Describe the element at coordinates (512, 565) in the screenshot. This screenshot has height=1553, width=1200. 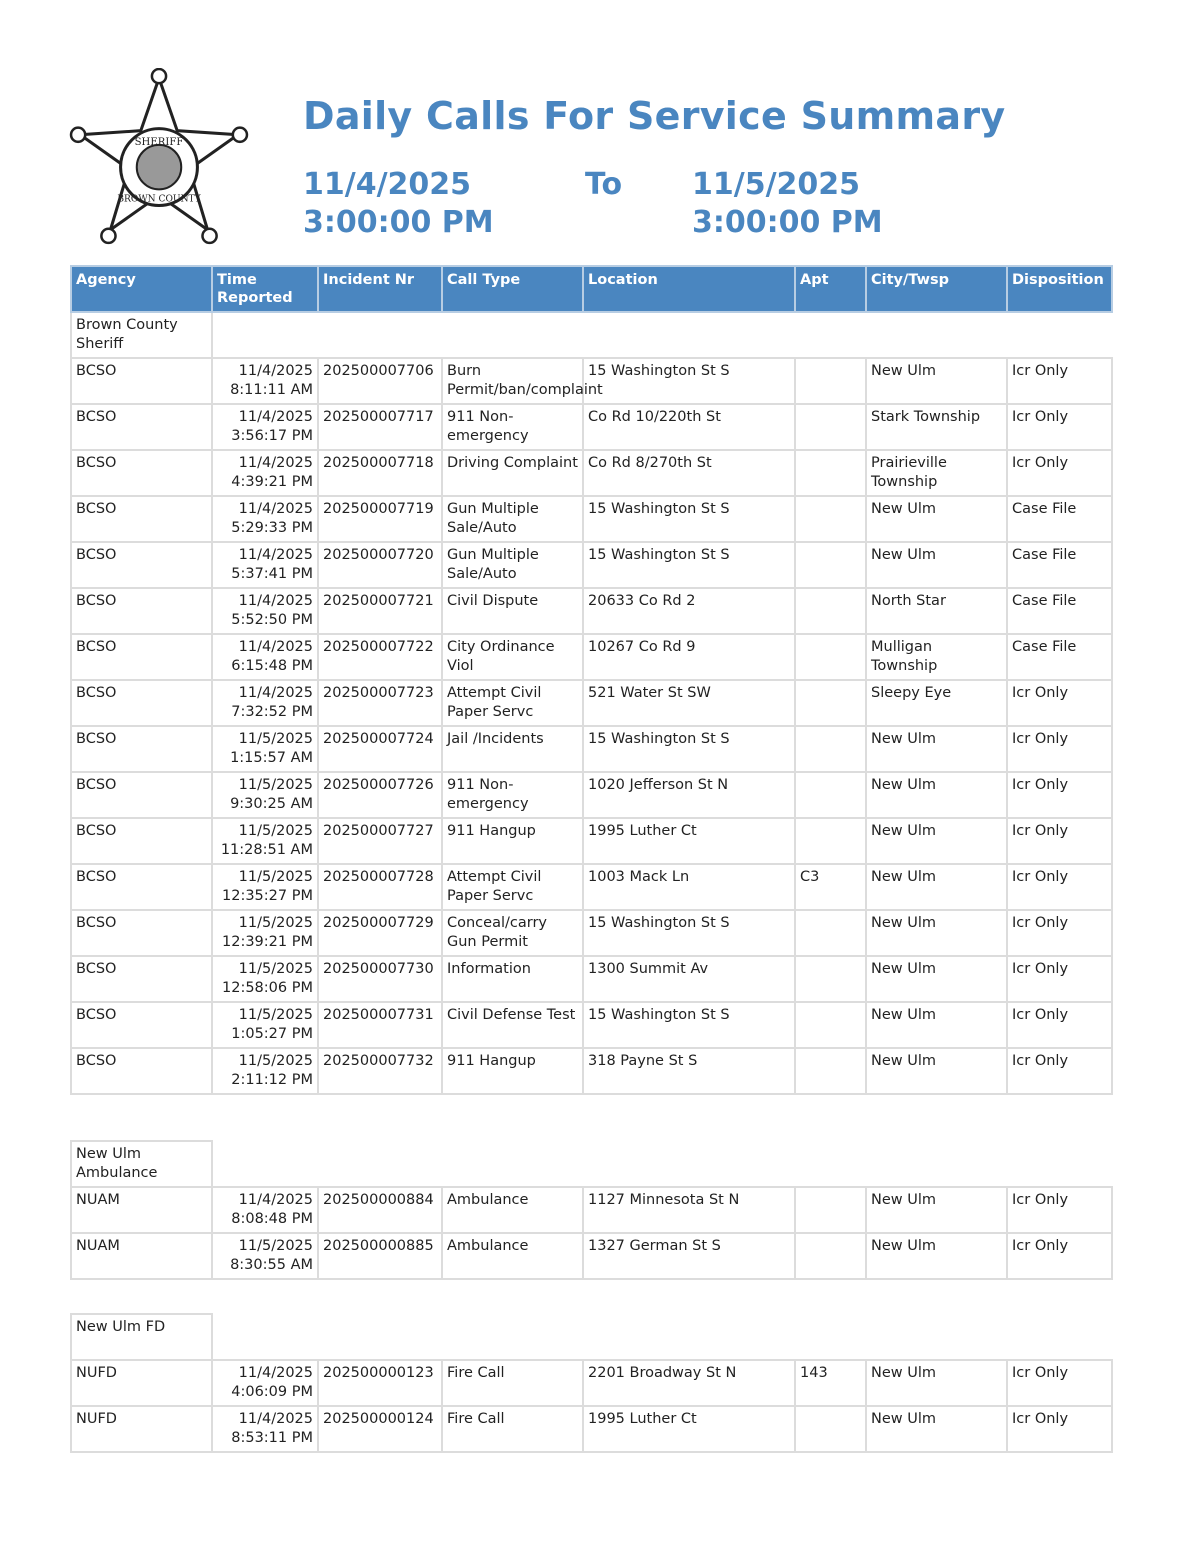
I see `cell-call-type: Gun Multiple Sale/Auto` at that location.